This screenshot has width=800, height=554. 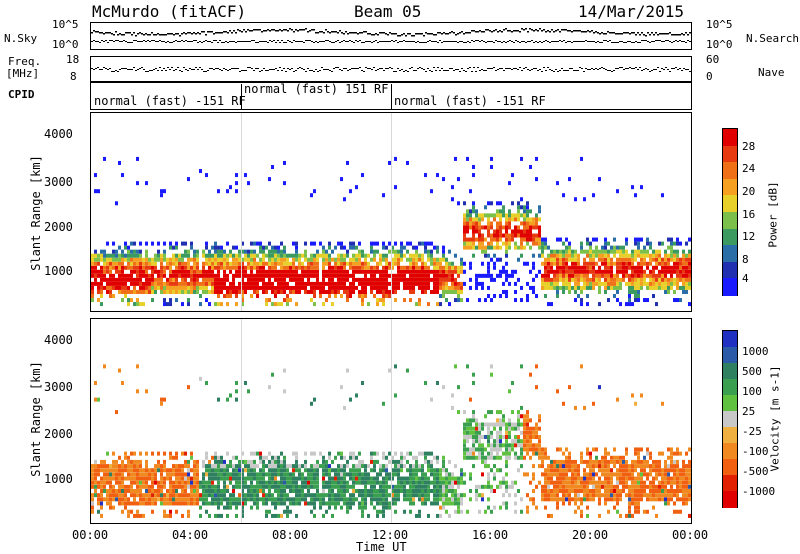 What do you see at coordinates (90, 535) in the screenshot?
I see `xtick-0: 00:00` at bounding box center [90, 535].